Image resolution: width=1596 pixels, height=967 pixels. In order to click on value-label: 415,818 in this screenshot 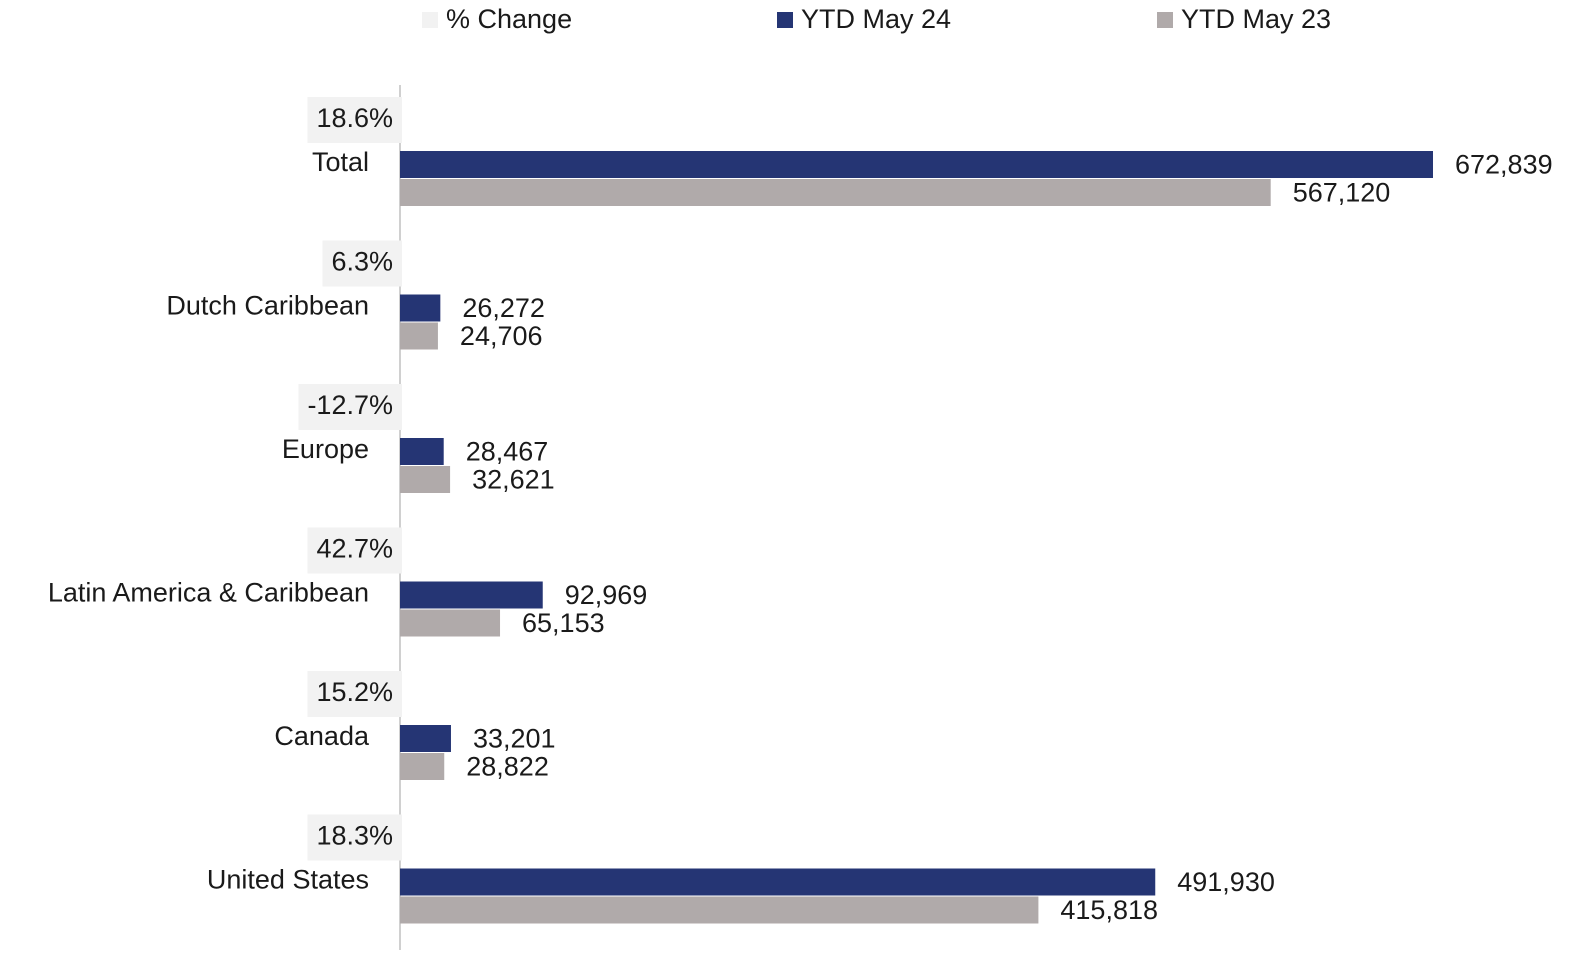, I will do `click(1109, 910)`.